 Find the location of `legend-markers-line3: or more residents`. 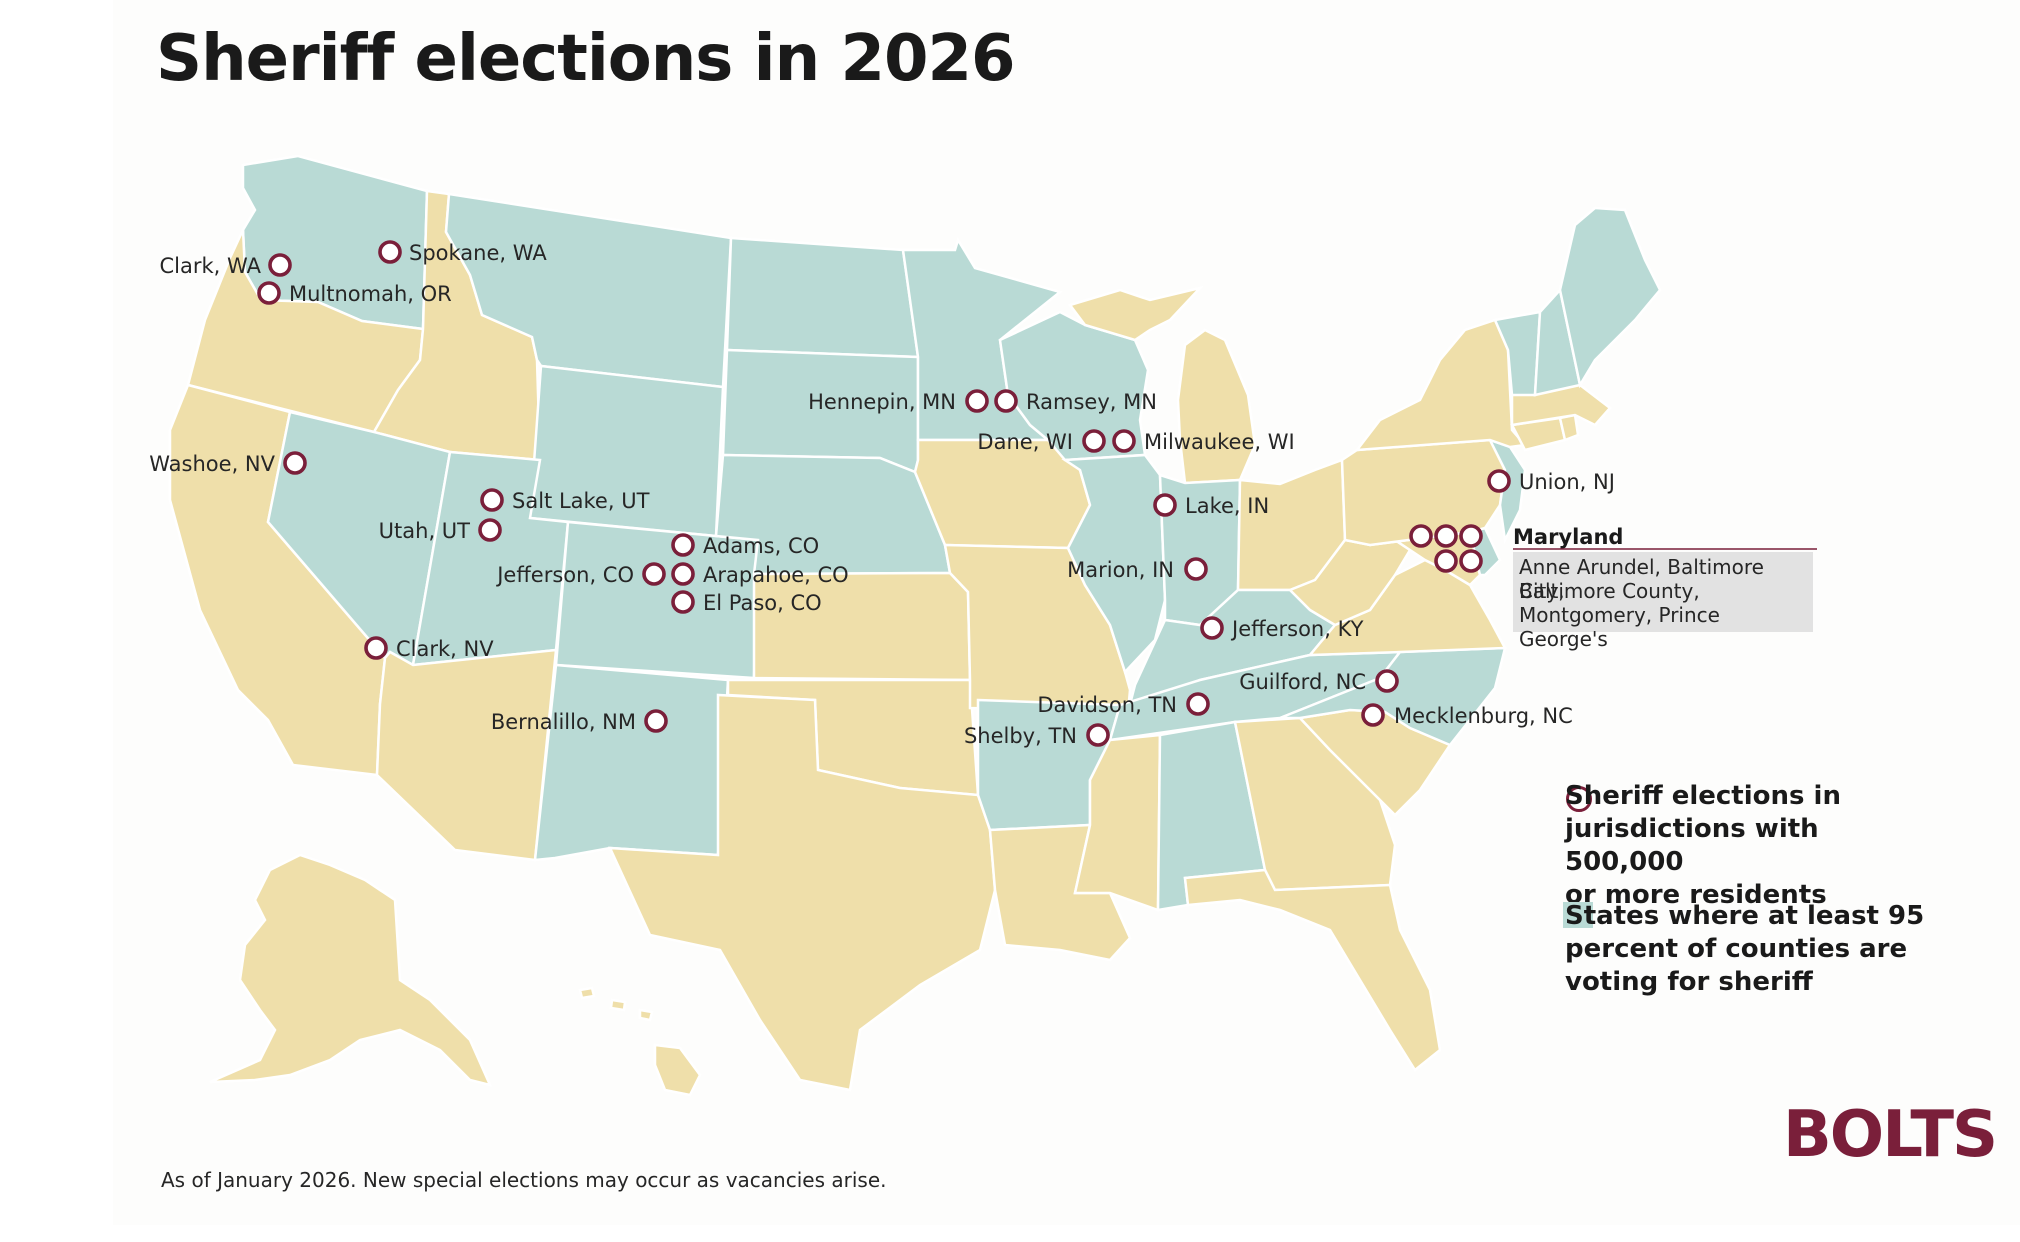

legend-markers-line3: or more residents is located at coordinates (1696, 895).